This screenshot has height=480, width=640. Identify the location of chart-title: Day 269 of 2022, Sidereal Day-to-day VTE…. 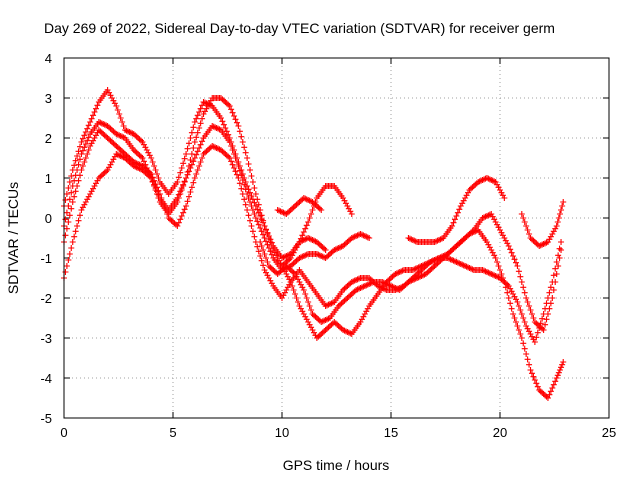
(299, 28).